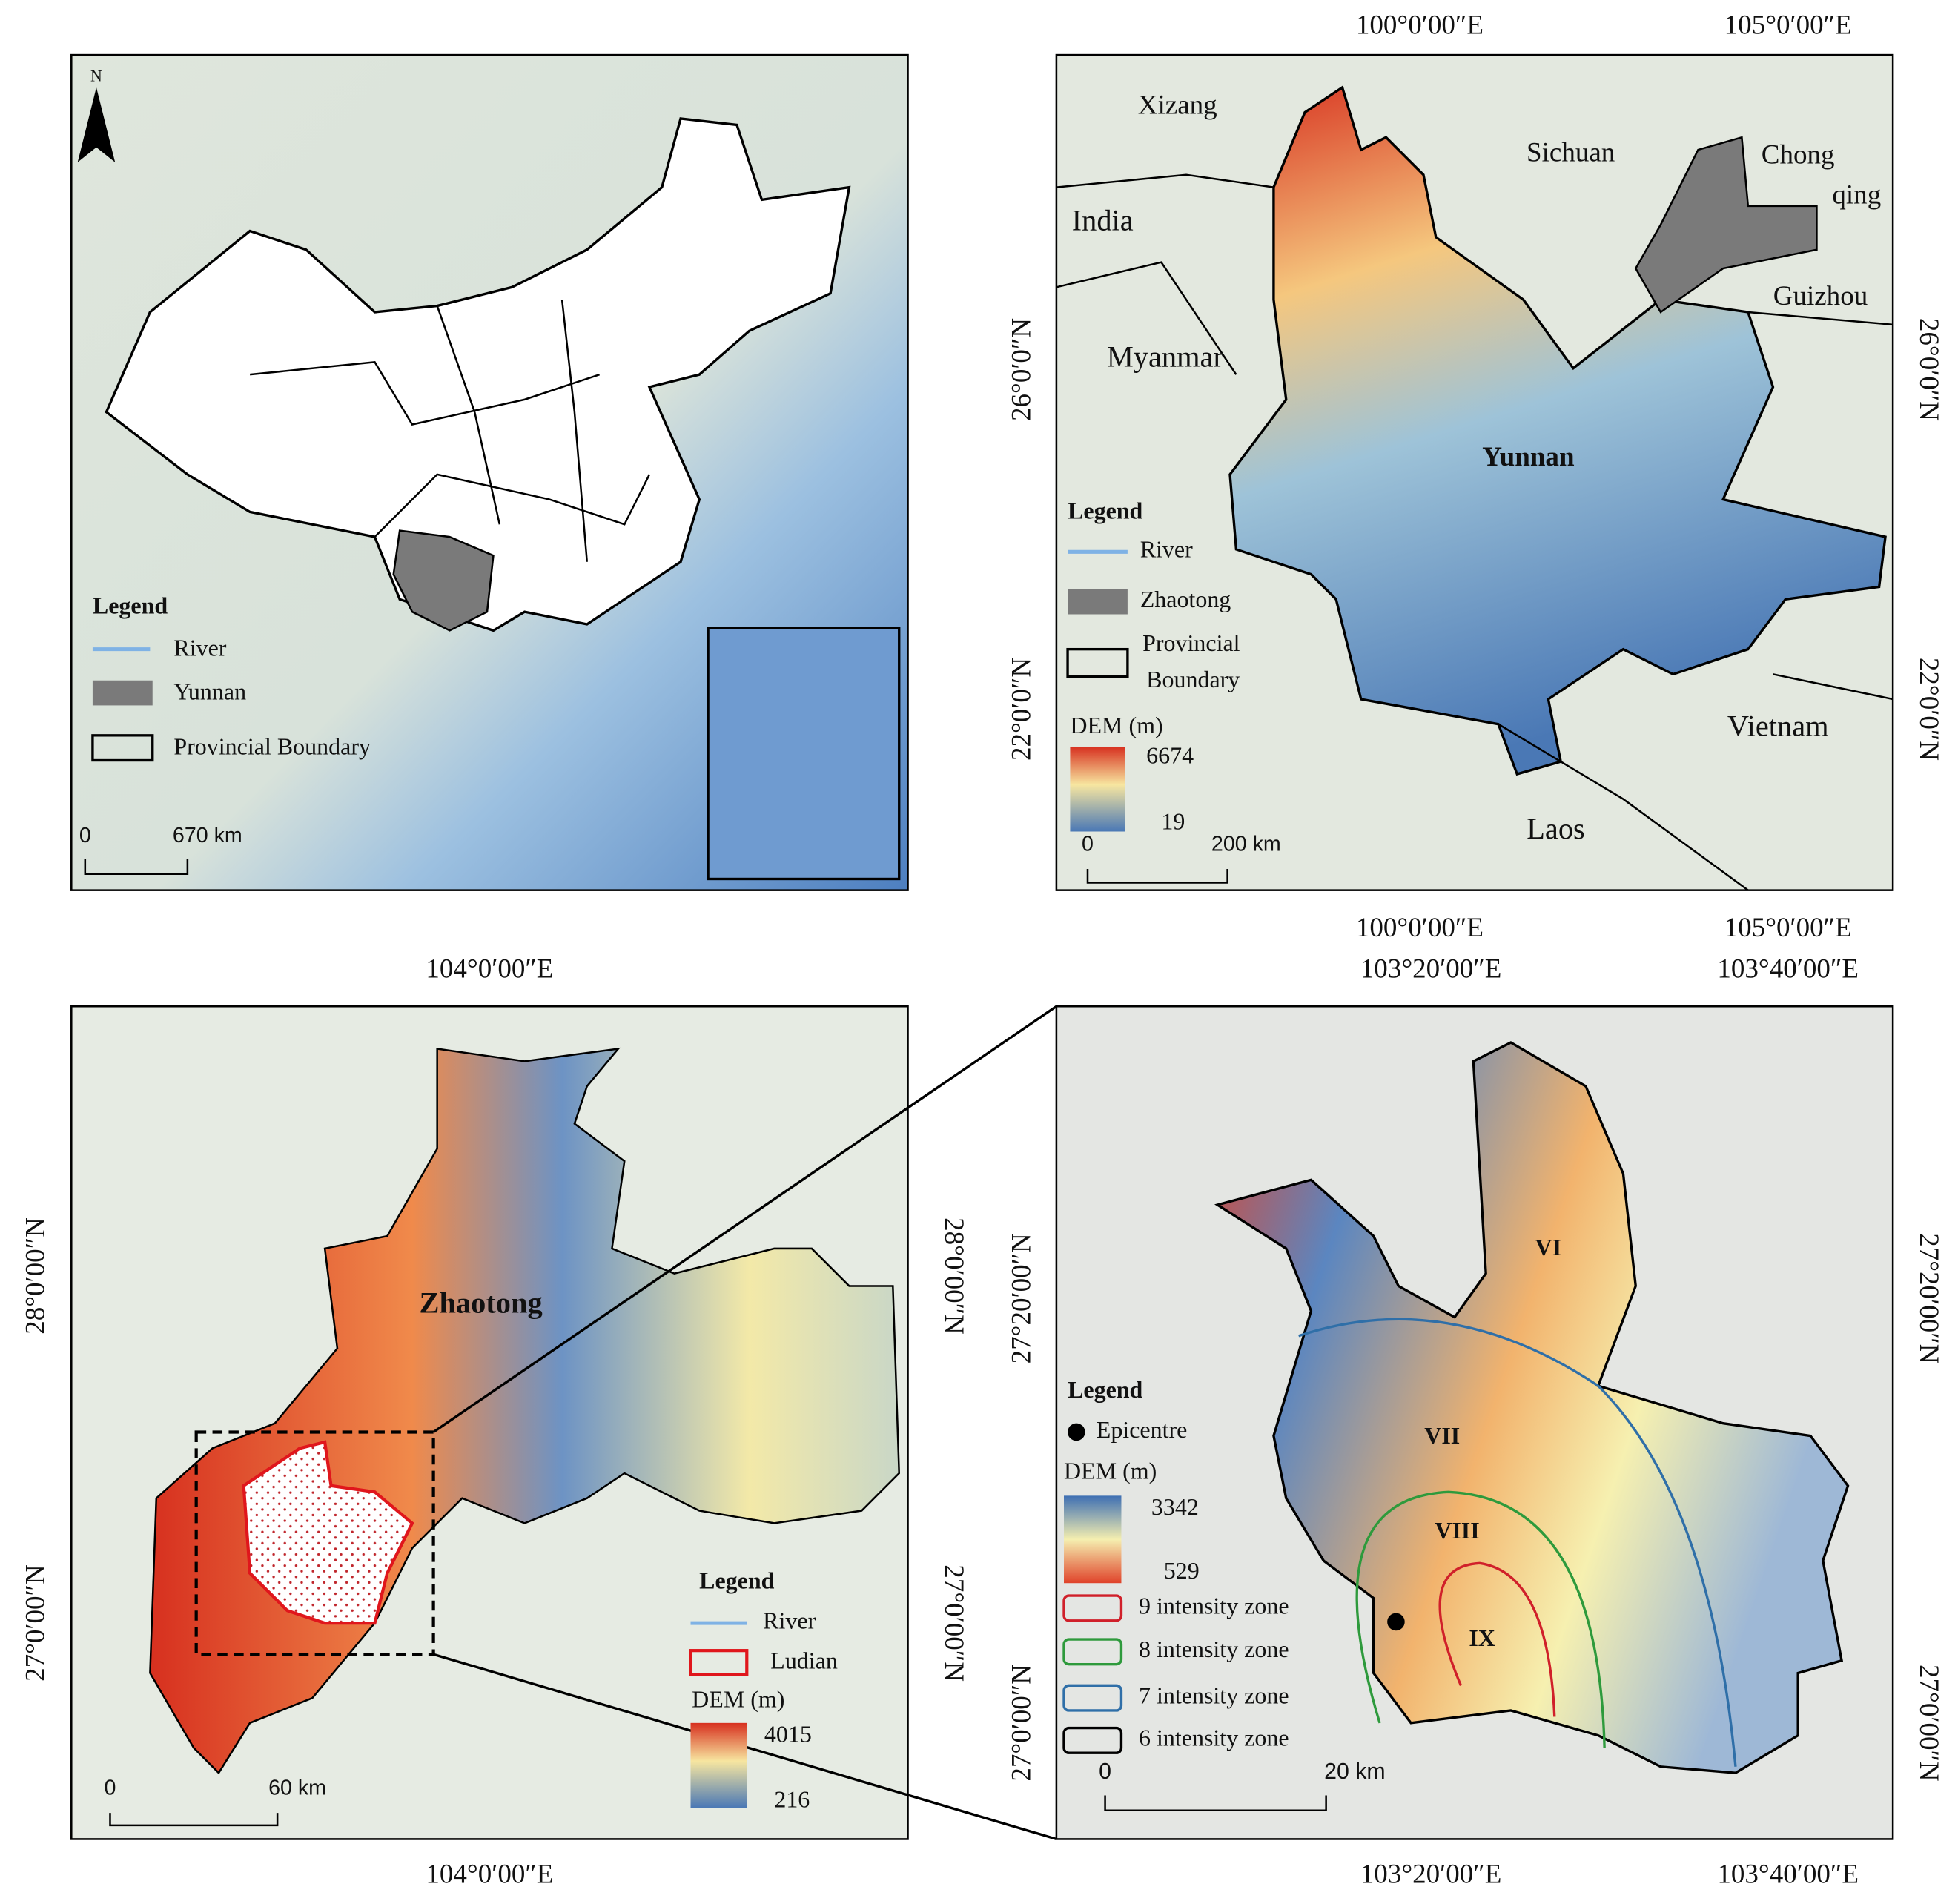  I want to click on zhaotong-shape, so click(1726, 225).